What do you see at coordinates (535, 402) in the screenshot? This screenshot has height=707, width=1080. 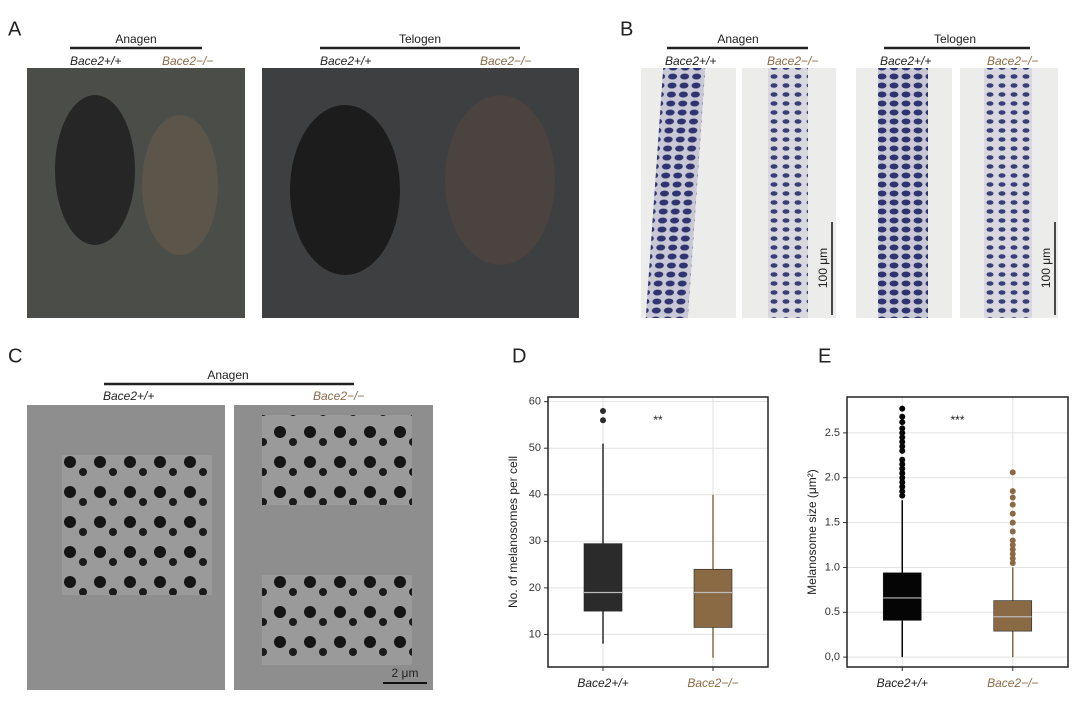 I see `y-tick-label: 60` at bounding box center [535, 402].